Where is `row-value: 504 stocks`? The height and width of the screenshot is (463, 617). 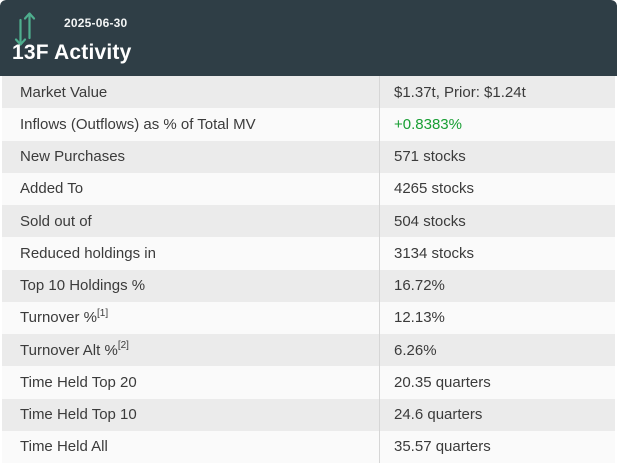 row-value: 504 stocks is located at coordinates (497, 221).